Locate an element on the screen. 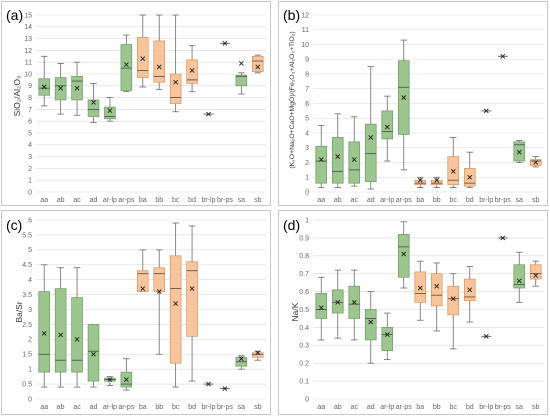 This screenshot has width=550, height=416. y-tick-label: 4 is located at coordinates (30, 280).